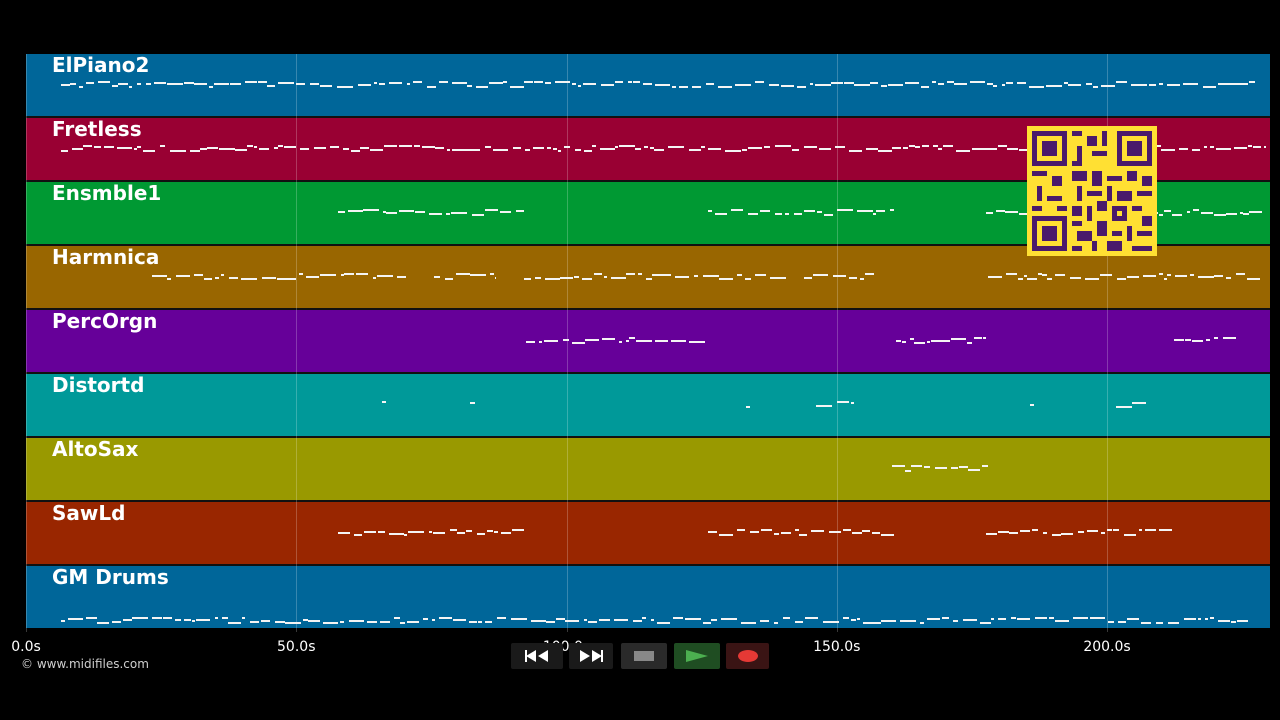 Image resolution: width=1280 pixels, height=720 pixels. I want to click on stop-button, so click(644, 656).